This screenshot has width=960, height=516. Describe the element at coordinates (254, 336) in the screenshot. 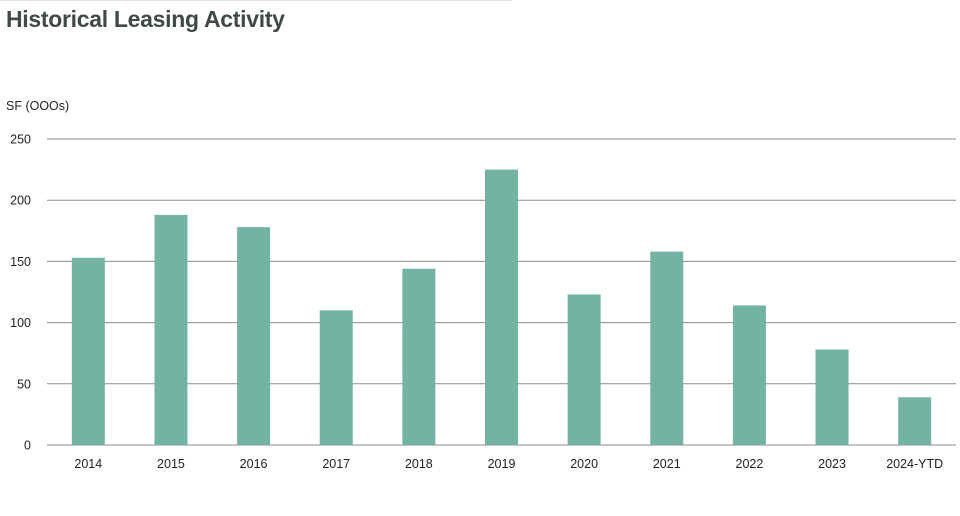

I see `bar-2016` at that location.